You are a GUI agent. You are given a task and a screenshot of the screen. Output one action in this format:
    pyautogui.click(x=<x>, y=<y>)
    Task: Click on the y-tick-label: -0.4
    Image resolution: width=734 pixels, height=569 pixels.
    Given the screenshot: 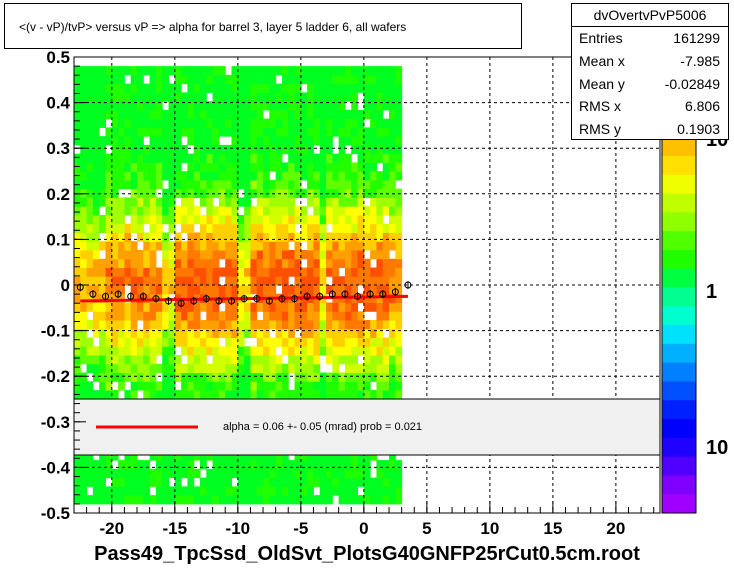 What is the action you would take?
    pyautogui.click(x=56, y=467)
    